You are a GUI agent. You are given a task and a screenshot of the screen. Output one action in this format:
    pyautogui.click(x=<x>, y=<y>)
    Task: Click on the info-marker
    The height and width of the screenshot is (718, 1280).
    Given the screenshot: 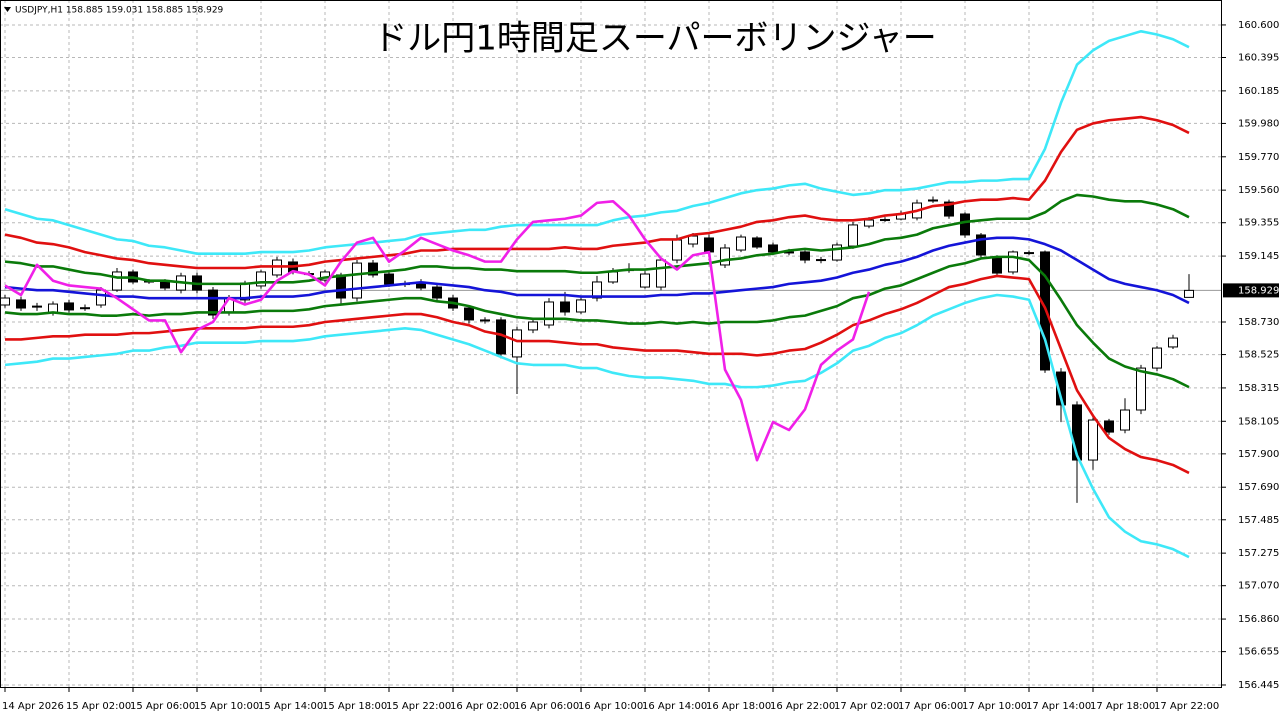 What is the action you would take?
    pyautogui.click(x=7, y=9)
    